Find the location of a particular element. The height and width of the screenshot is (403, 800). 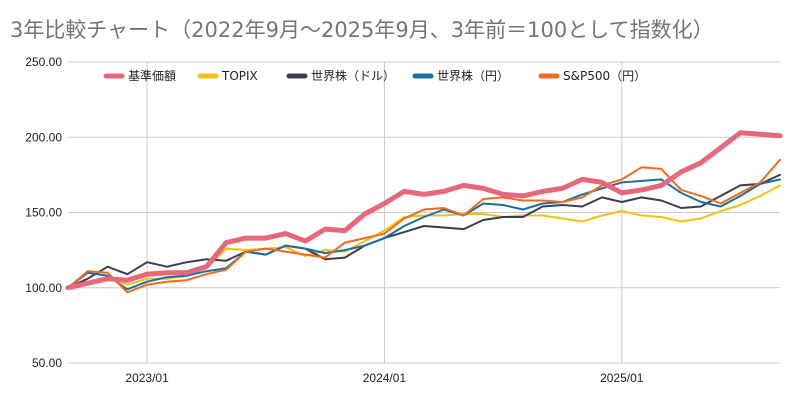

legend-label: TOPIX is located at coordinates (239, 76).